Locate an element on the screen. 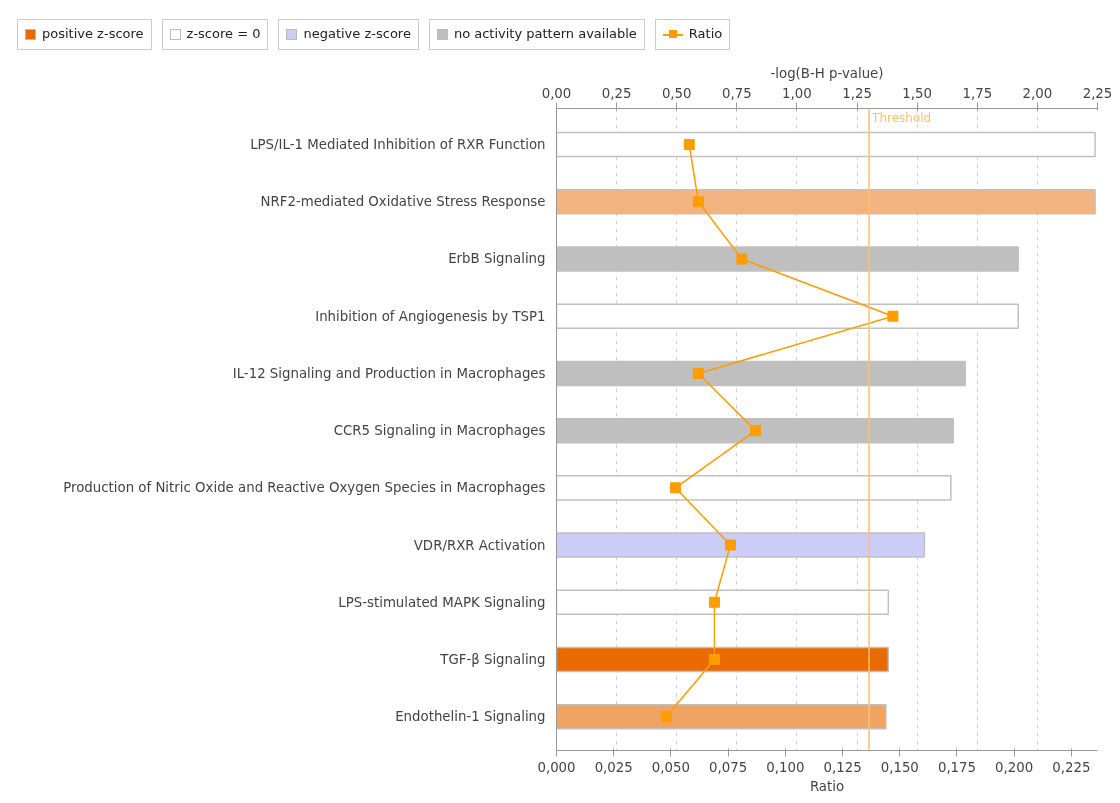 This screenshot has height=803, width=1120. y-tick-label: Production of Nitric Oxide and Reactive Oxygen Species in Macrophages is located at coordinates (304, 488).